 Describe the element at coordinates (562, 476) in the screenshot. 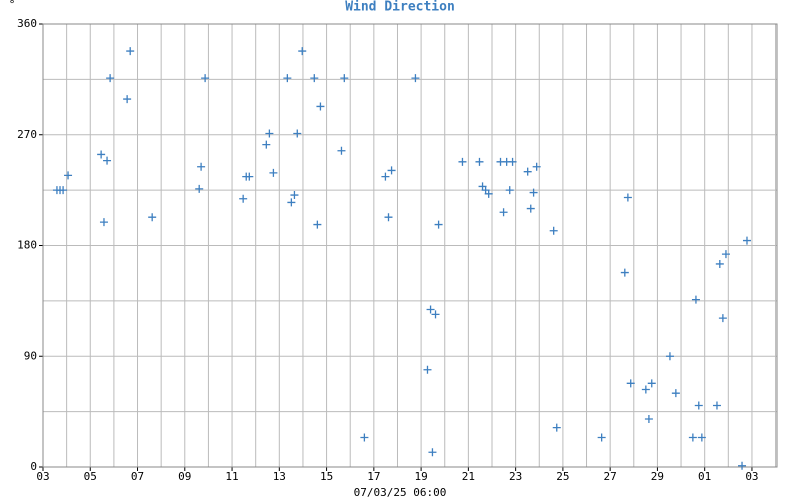

I see `x-tick-label: 25` at that location.